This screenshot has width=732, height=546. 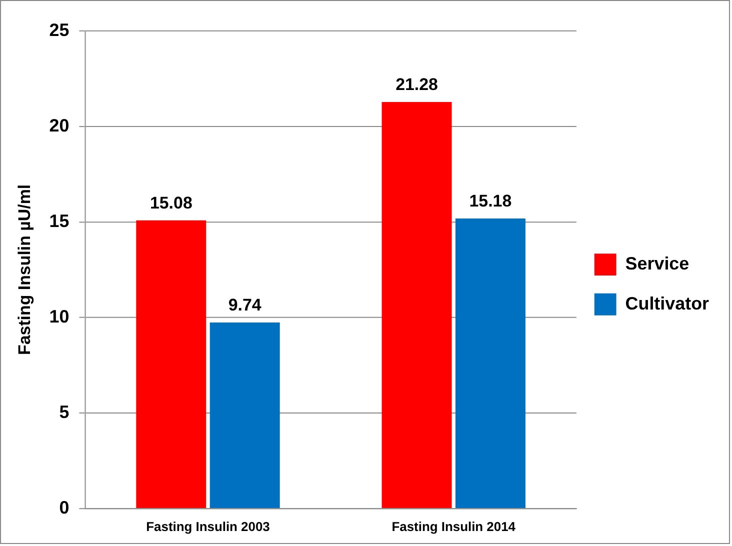 What do you see at coordinates (657, 263) in the screenshot?
I see `legend-label: Service` at bounding box center [657, 263].